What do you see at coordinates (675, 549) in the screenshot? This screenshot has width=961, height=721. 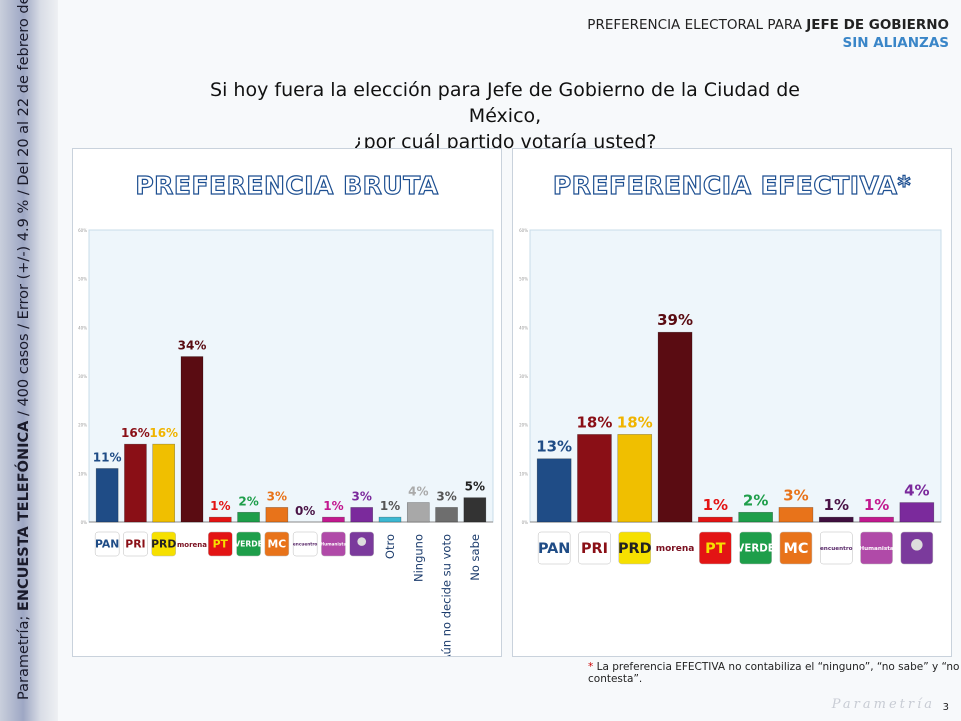 I see `morena-logo: morena` at bounding box center [675, 549].